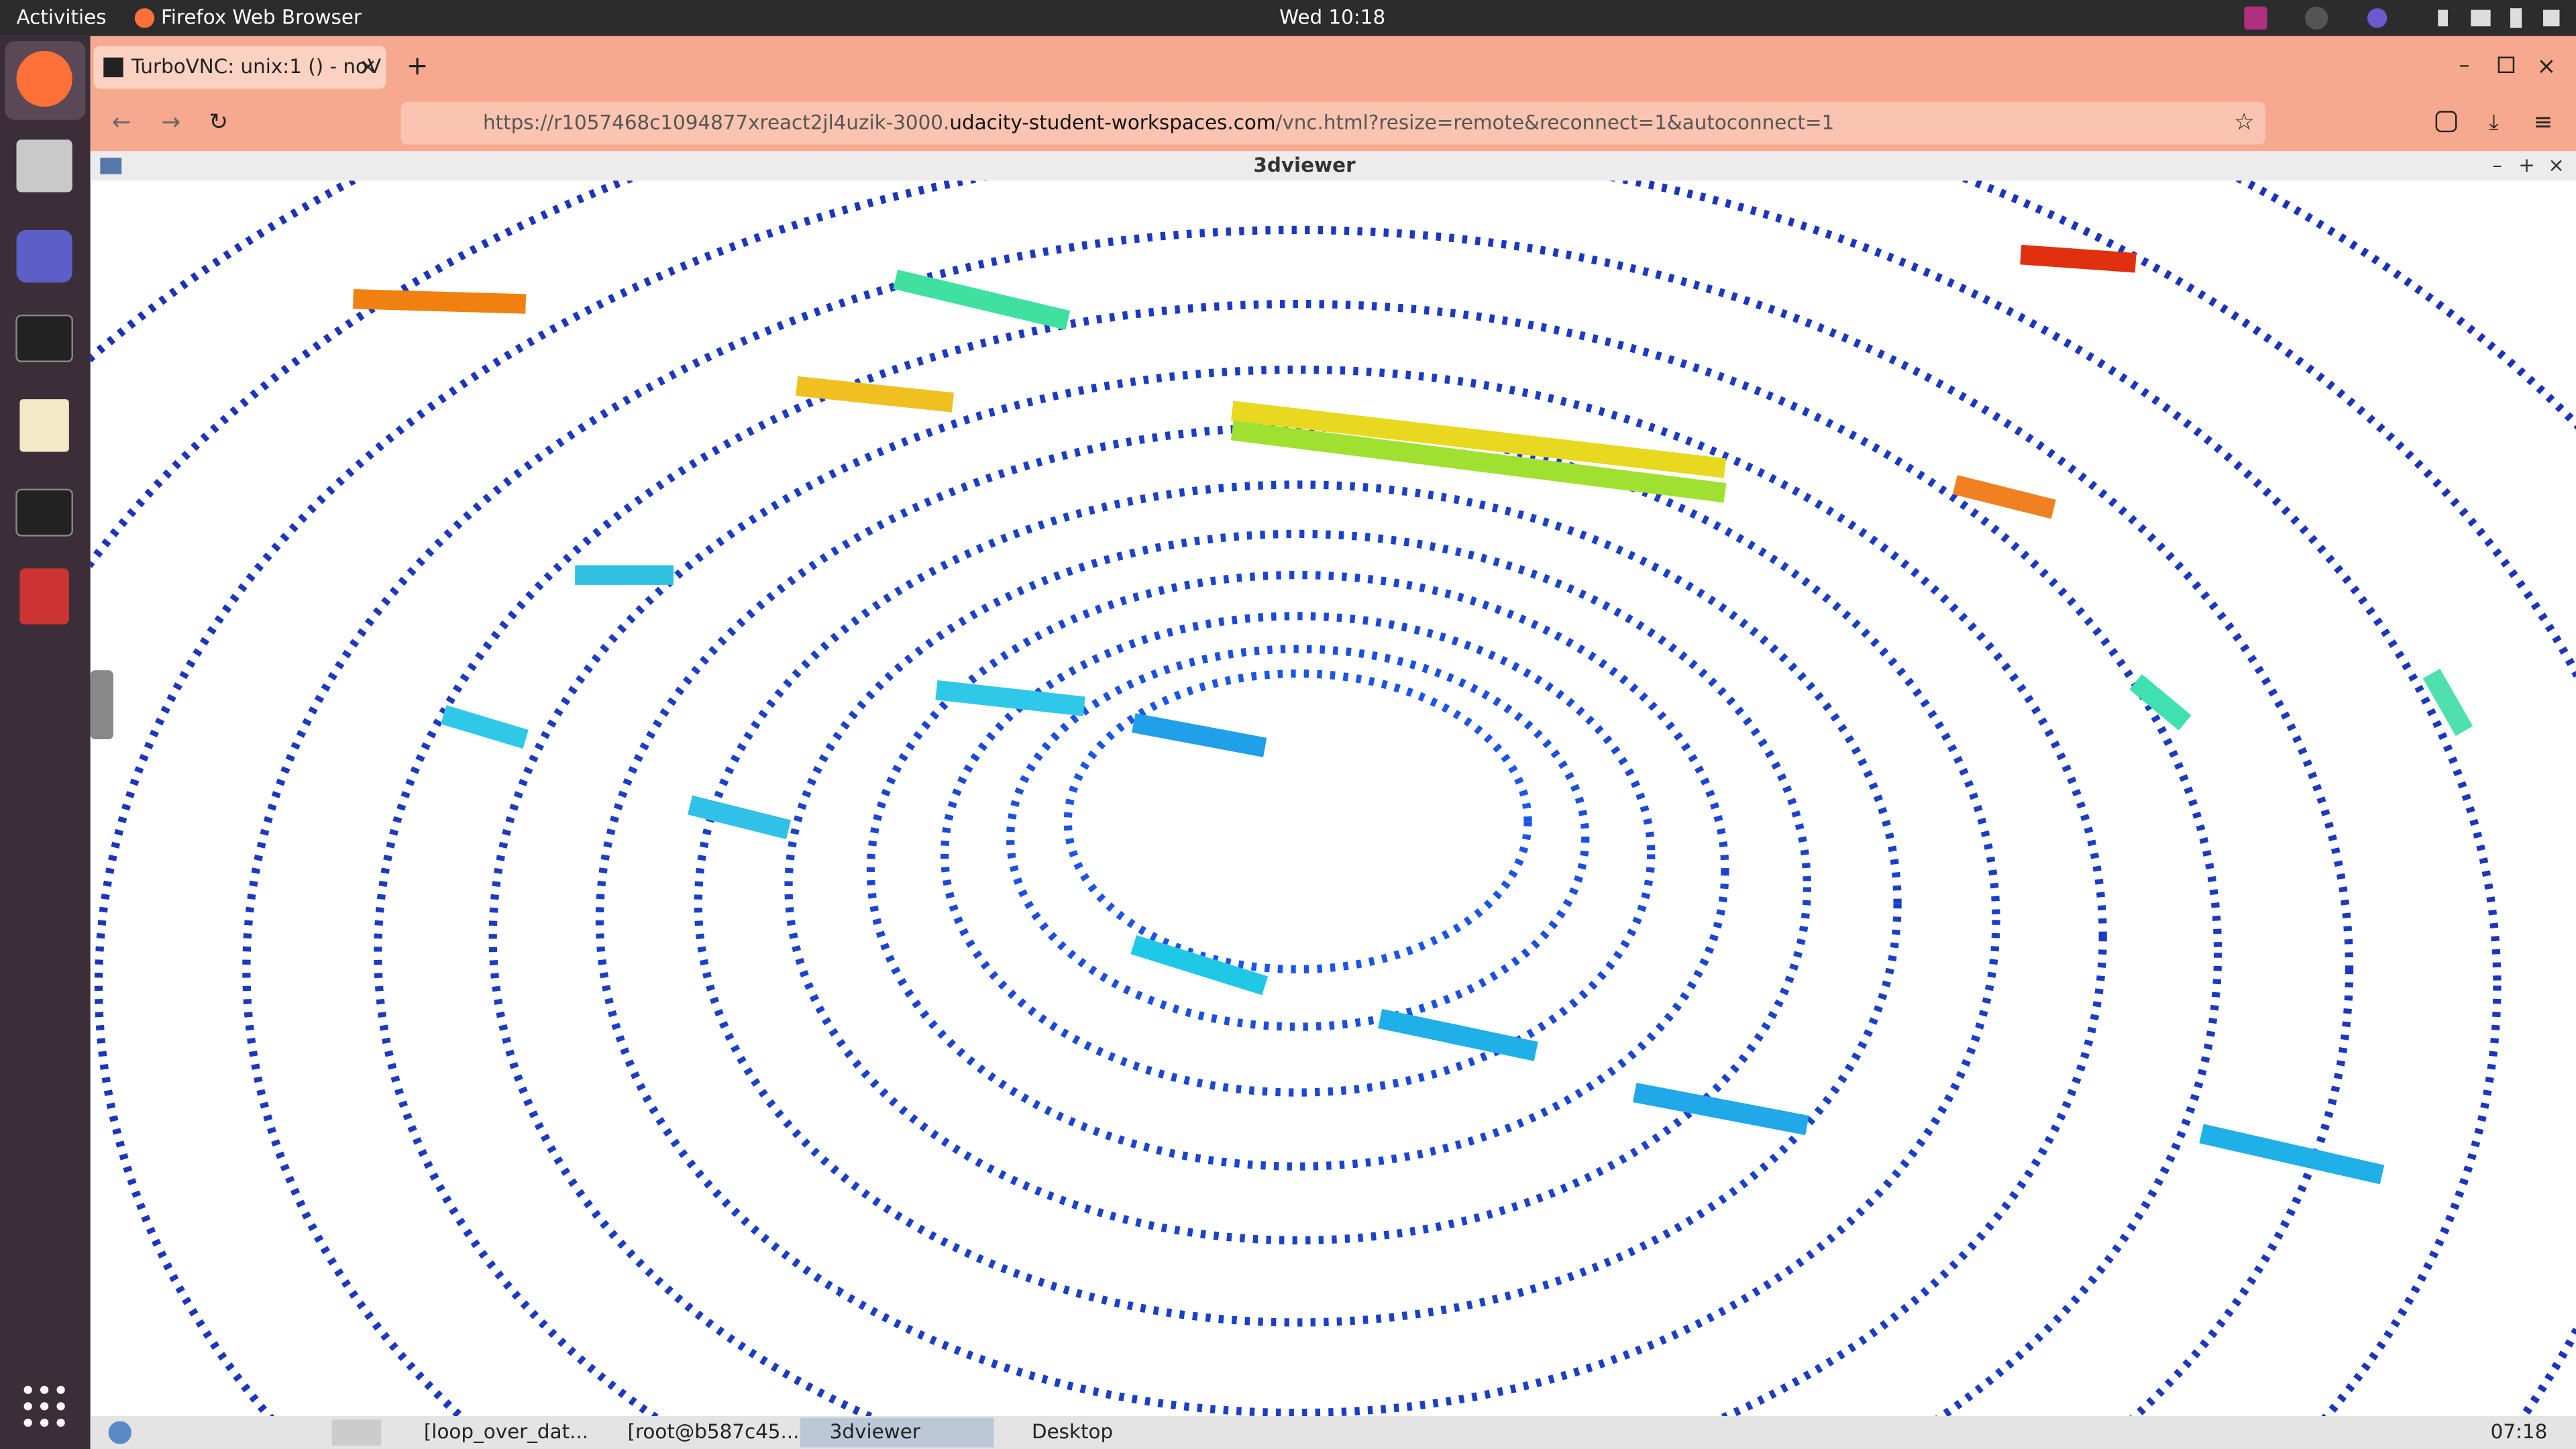 This screenshot has height=1449, width=2576. What do you see at coordinates (418, 66) in the screenshot?
I see `new-tab: +` at bounding box center [418, 66].